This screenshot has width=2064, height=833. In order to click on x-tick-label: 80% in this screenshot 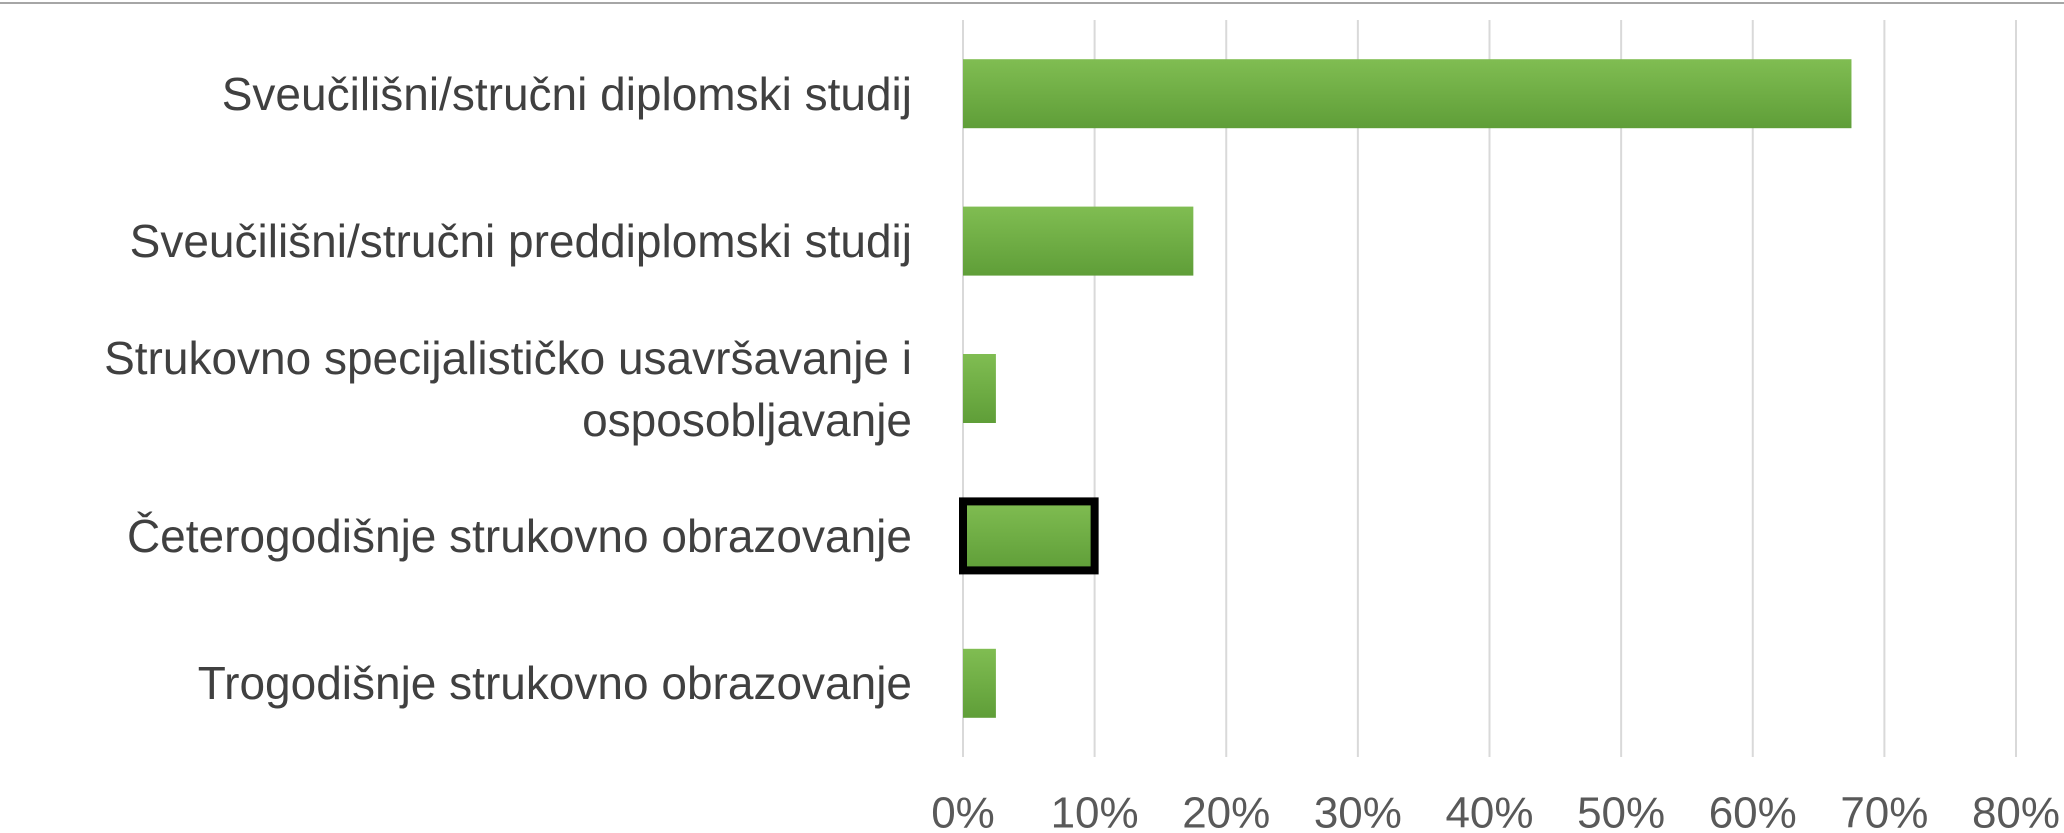, I will do `click(2016, 811)`.